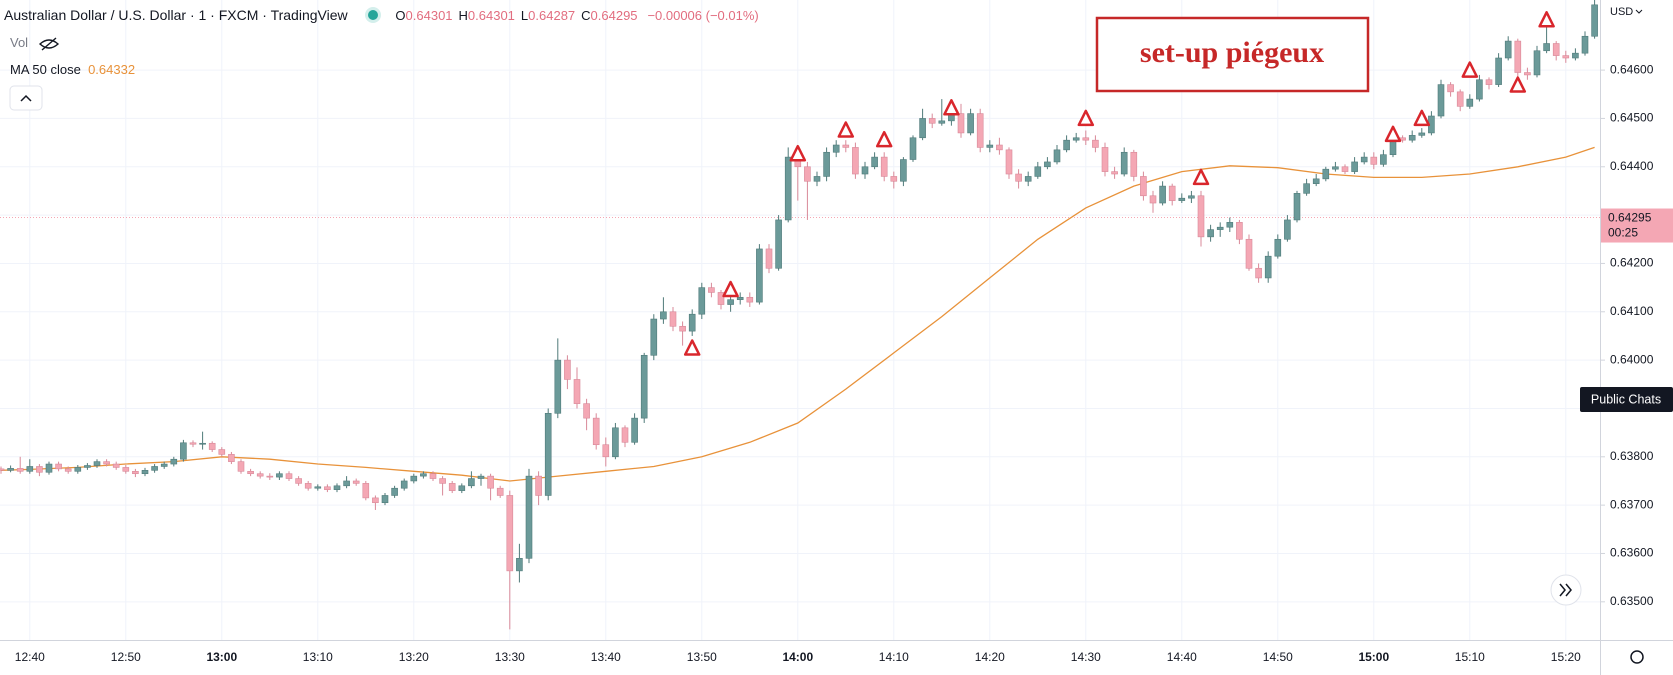 Image resolution: width=1673 pixels, height=675 pixels. I want to click on x-tick-label: 14:30, so click(1086, 657).